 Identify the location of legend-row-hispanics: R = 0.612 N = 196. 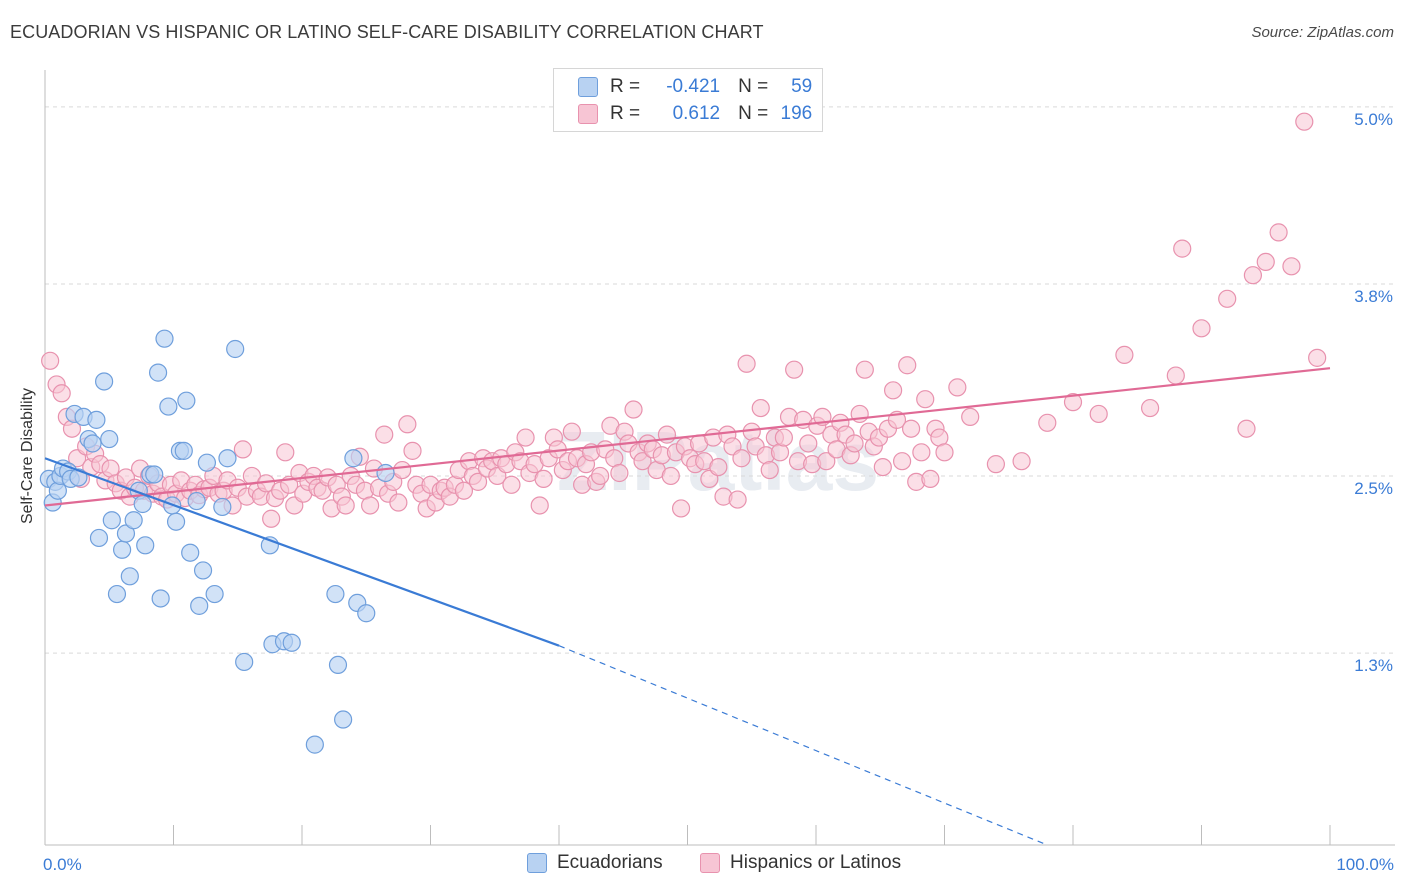
(695, 114).